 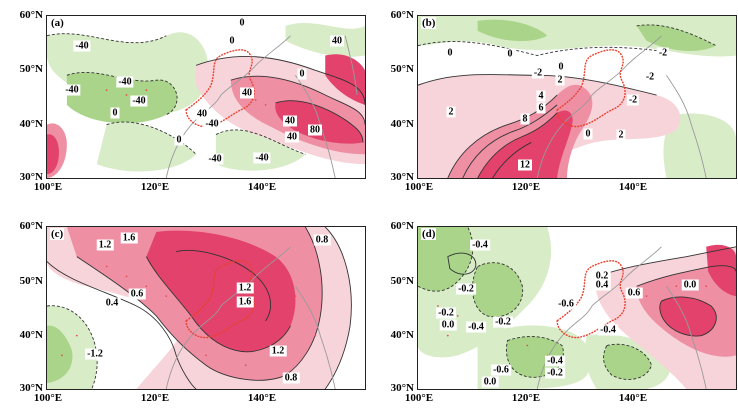 What do you see at coordinates (525, 165) in the screenshot?
I see `contour-label: 12` at bounding box center [525, 165].